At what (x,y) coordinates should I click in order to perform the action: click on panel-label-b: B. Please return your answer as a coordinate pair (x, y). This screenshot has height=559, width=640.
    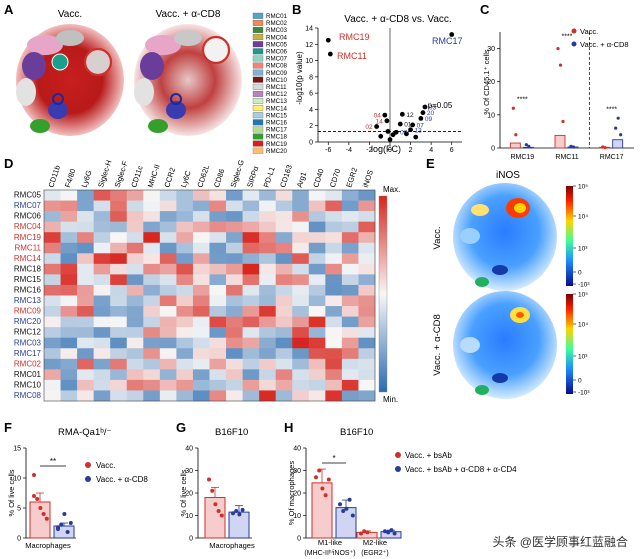
    Looking at the image, I should click on (296, 9).